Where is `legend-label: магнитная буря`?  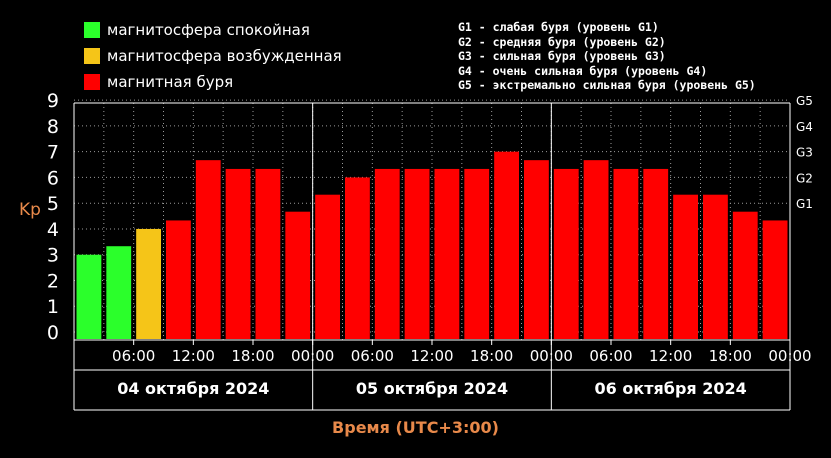 legend-label: магнитная буря is located at coordinates (170, 82).